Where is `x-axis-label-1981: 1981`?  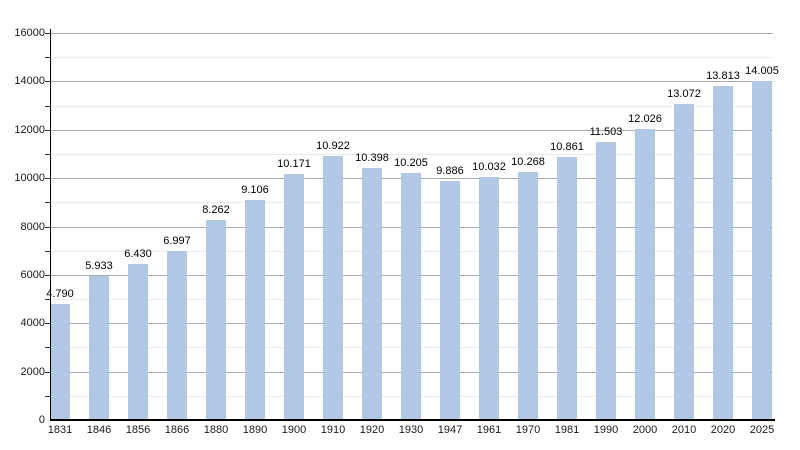
x-axis-label-1981: 1981 is located at coordinates (567, 430).